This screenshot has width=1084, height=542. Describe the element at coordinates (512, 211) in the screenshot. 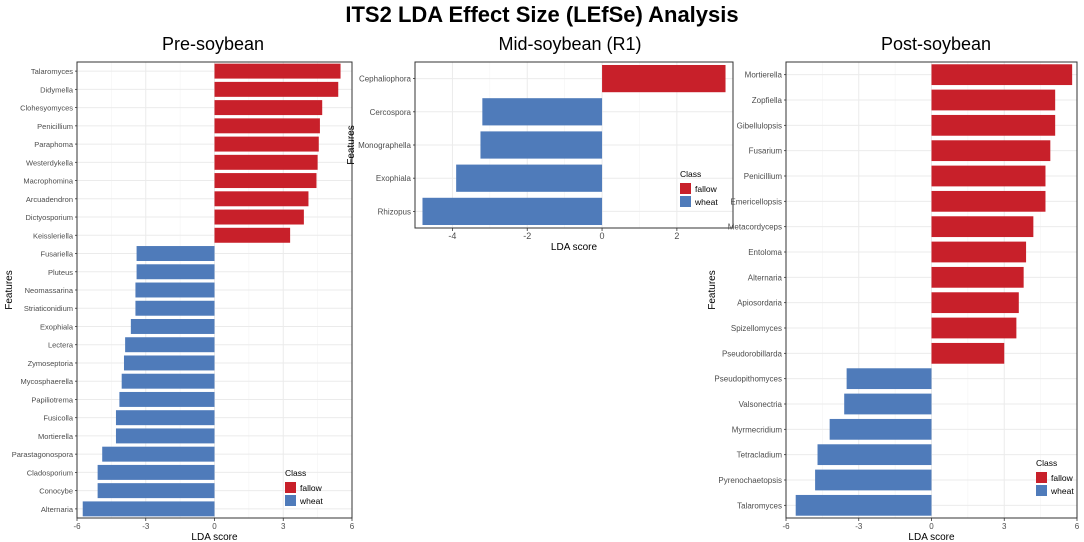

I see `bar-rhizopus-wheat` at that location.